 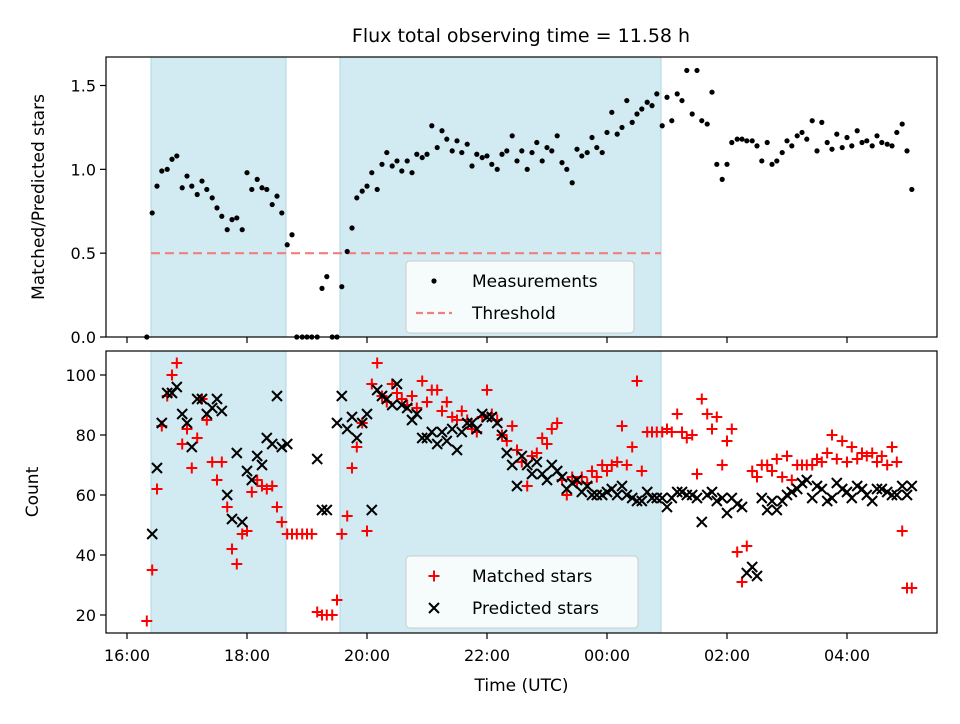 I want to click on y-tick-label: 0.0, so click(x=83, y=337).